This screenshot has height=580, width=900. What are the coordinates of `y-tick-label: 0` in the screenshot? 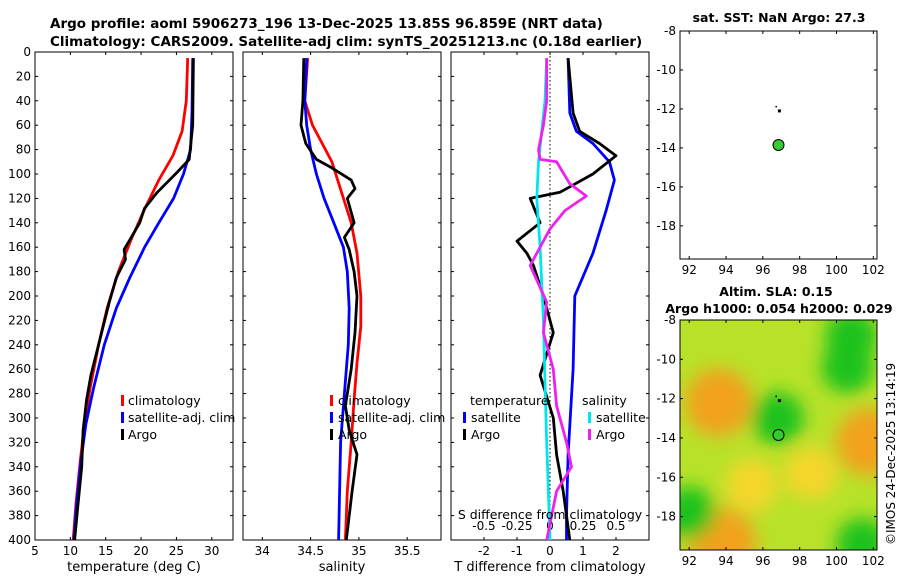 It's located at (27, 52).